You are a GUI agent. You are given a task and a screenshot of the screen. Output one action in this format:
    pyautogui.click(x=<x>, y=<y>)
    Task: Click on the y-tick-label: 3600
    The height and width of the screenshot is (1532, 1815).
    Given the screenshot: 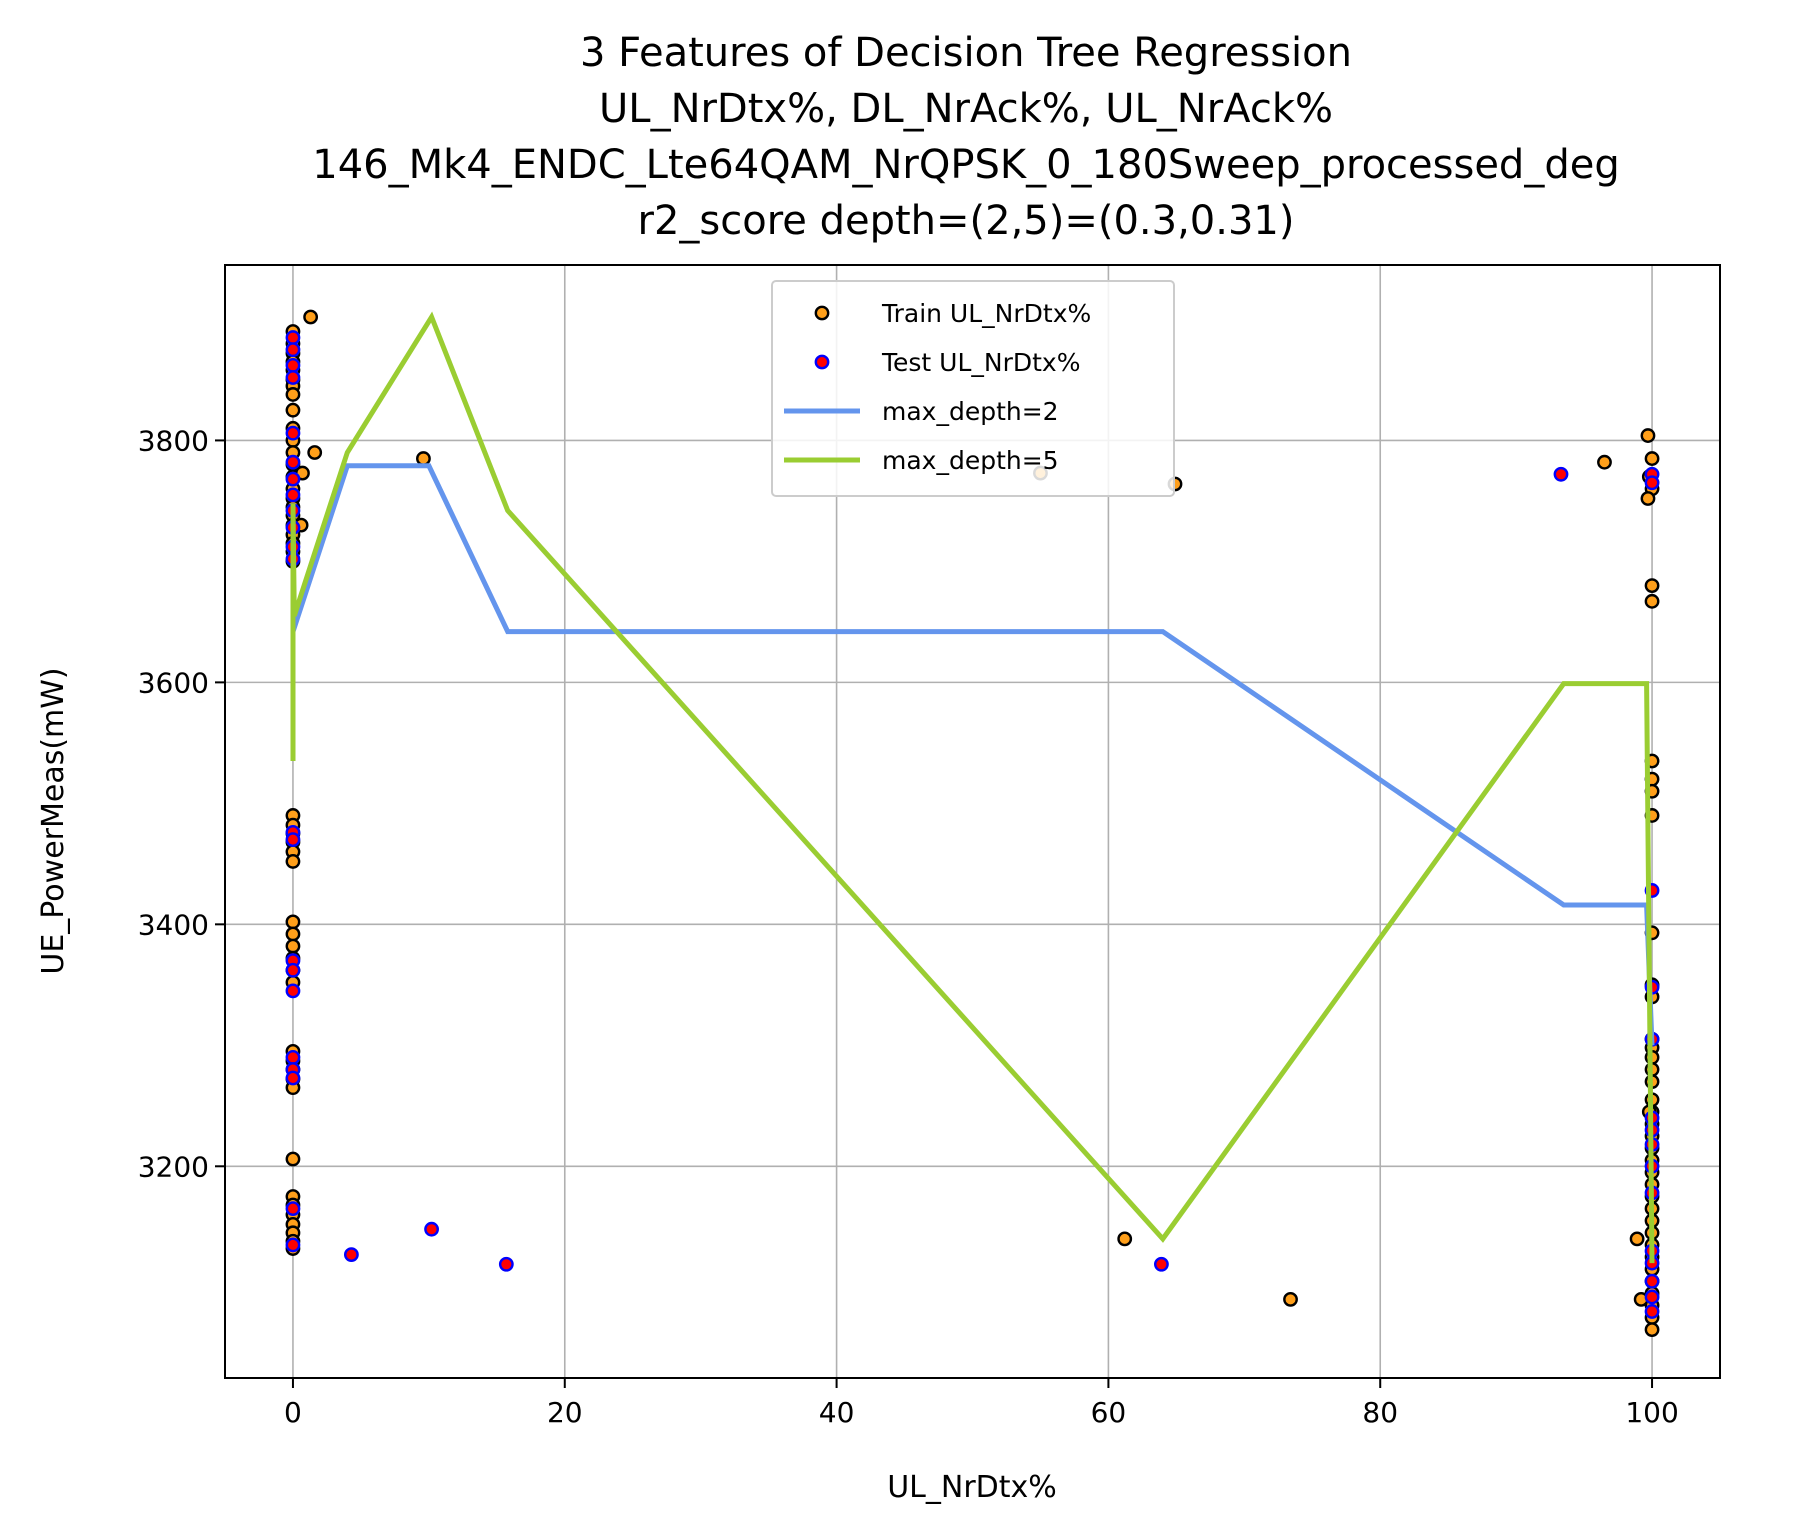 What is the action you would take?
    pyautogui.click(x=173, y=682)
    